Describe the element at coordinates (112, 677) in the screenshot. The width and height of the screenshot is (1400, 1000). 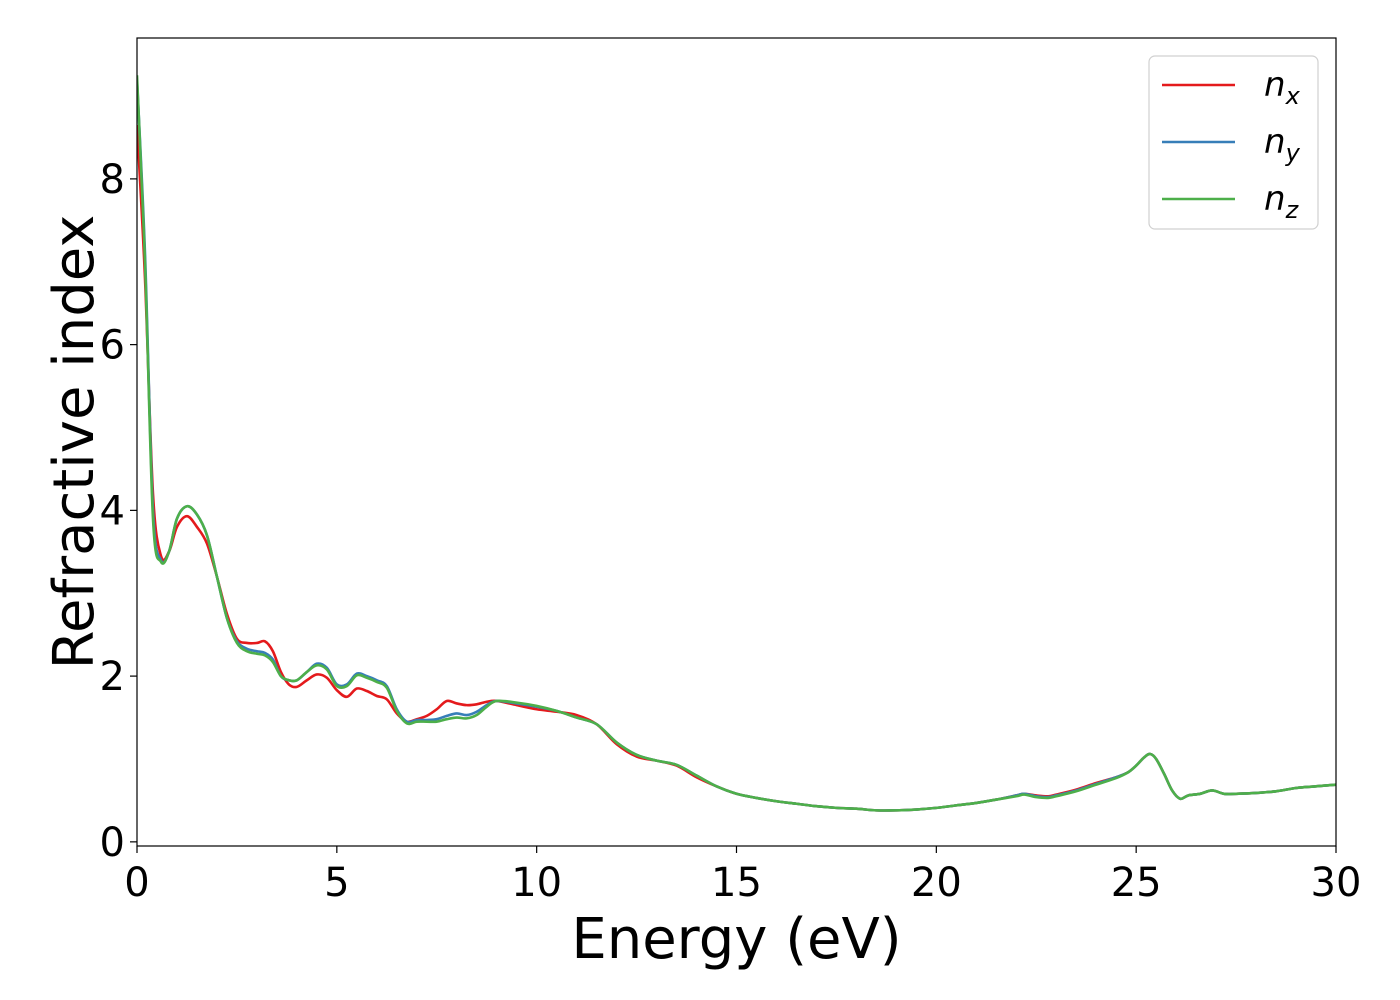
I see `y-tick-label: 2` at that location.